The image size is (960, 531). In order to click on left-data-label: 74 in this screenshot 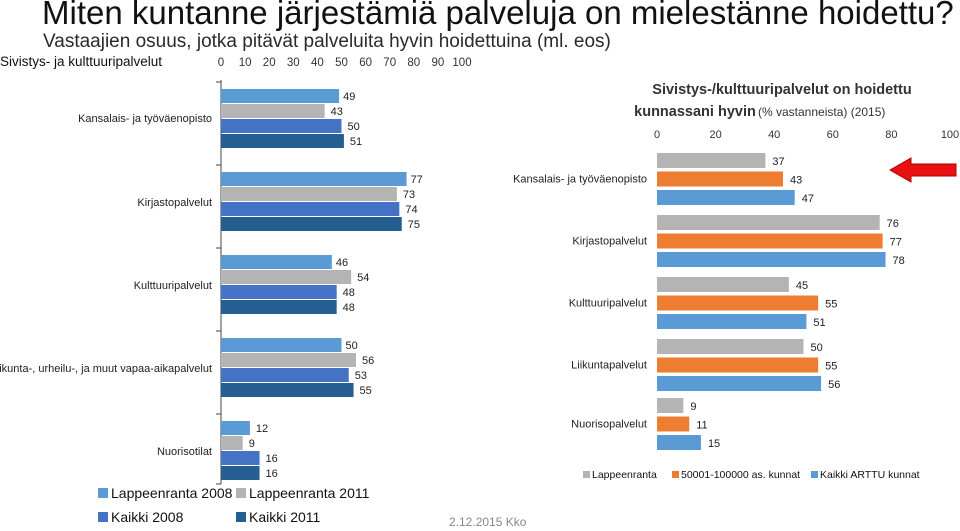, I will do `click(411, 210)`.